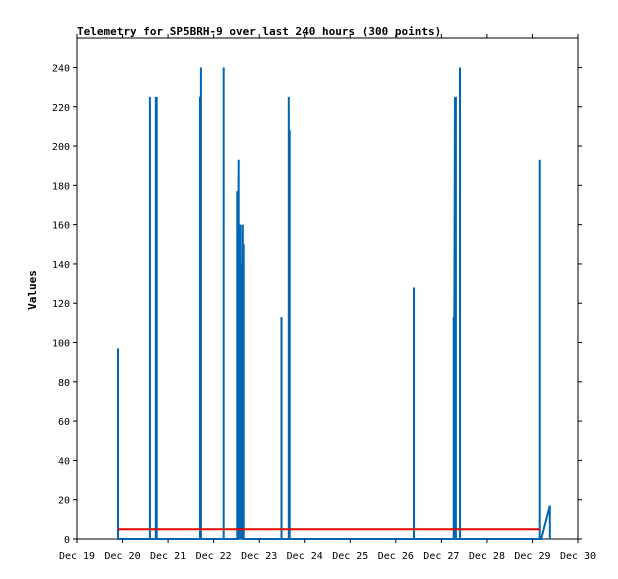  Describe the element at coordinates (350, 556) in the screenshot. I see `x-tick-label-6: Dec 25` at that location.